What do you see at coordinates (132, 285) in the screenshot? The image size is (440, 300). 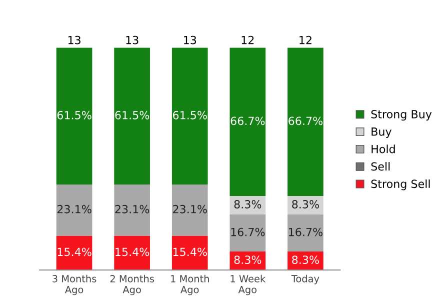 I see `x-tick-label: 2 Months Ago` at bounding box center [132, 285].